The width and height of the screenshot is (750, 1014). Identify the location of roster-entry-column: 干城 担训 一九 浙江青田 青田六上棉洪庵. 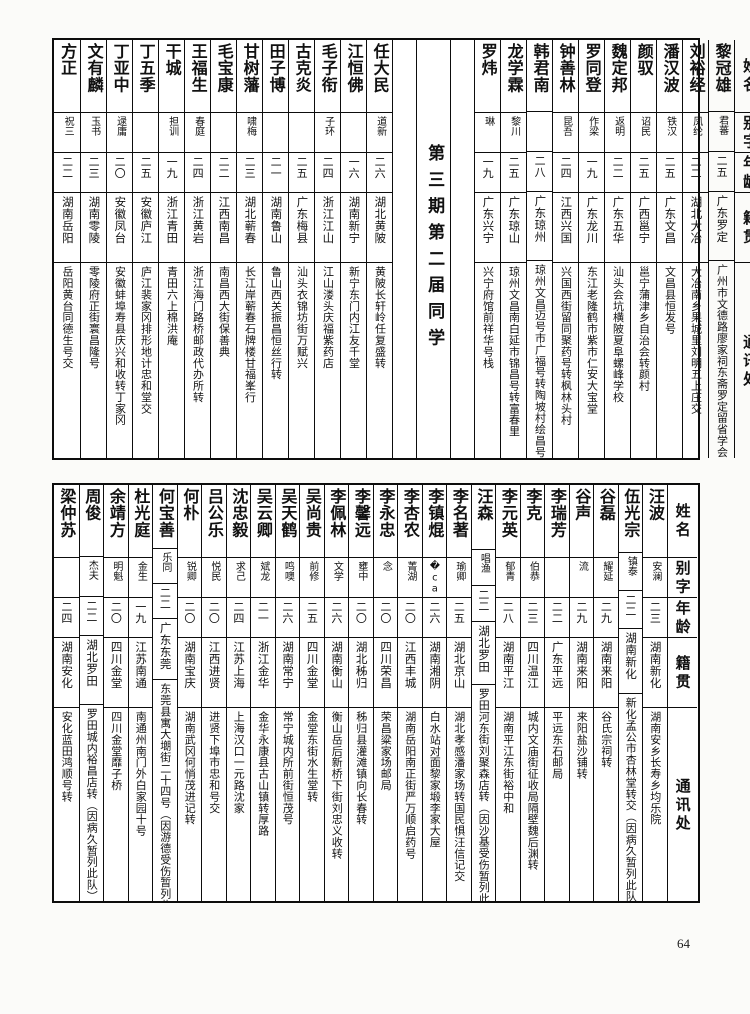
(171, 249).